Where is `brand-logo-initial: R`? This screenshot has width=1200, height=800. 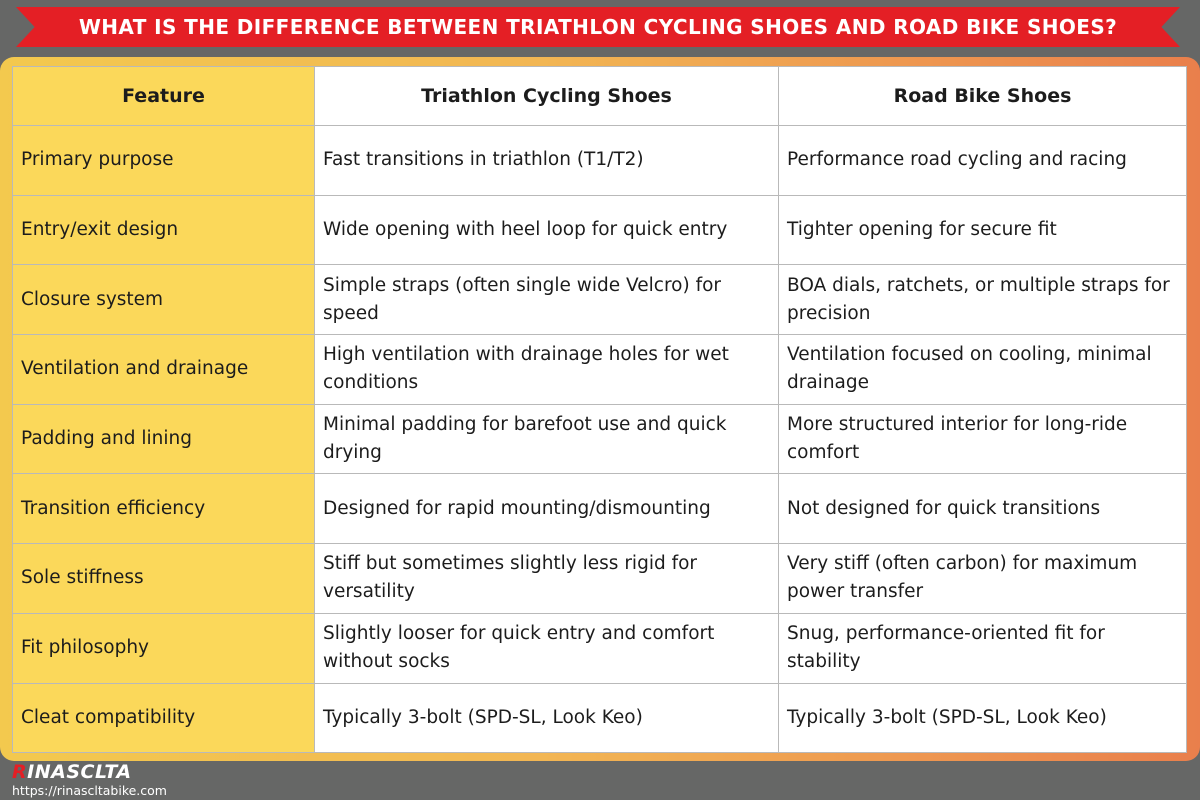
brand-logo-initial: R is located at coordinates (20, 772).